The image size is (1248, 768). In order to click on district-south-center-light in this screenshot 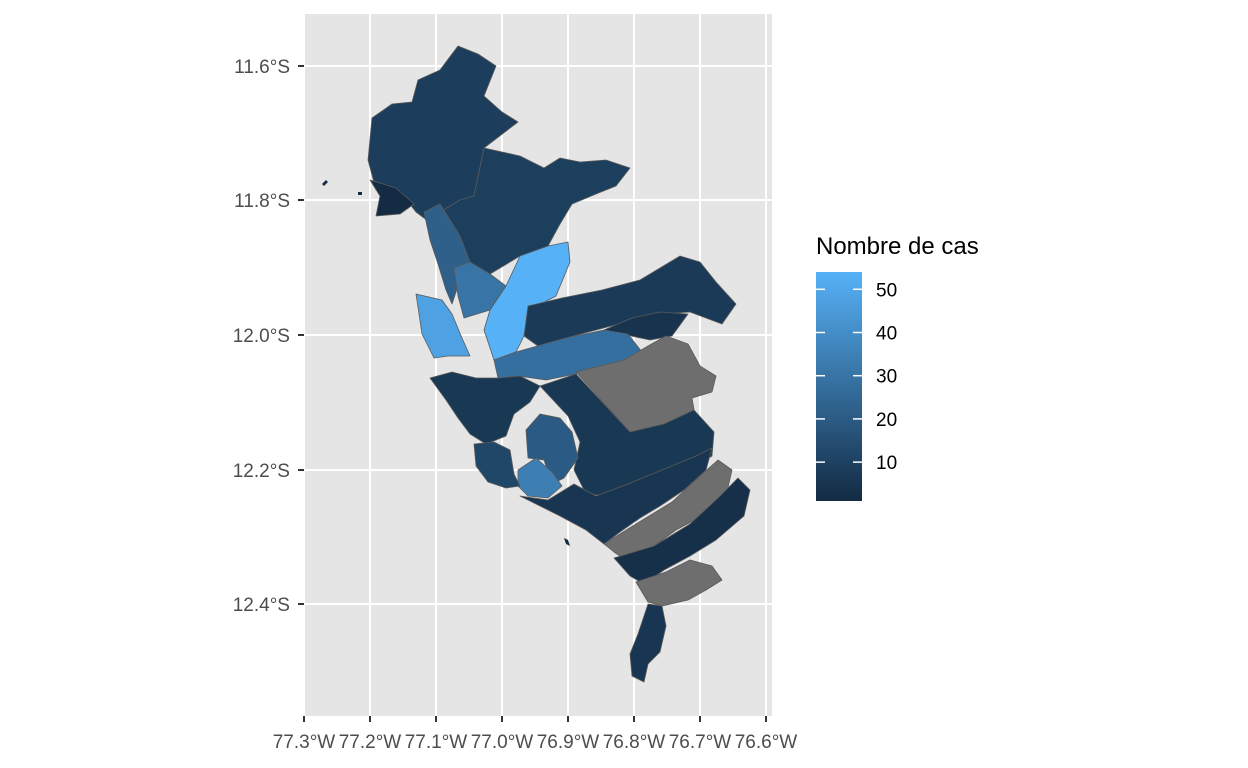, I will do `click(540, 478)`.